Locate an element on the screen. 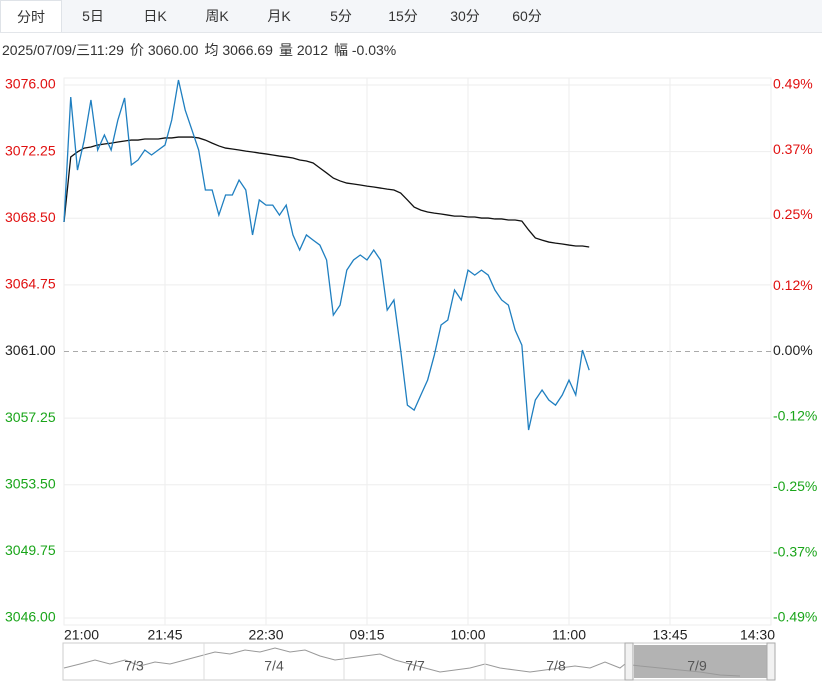  info-item: 量 2012 is located at coordinates (303, 50).